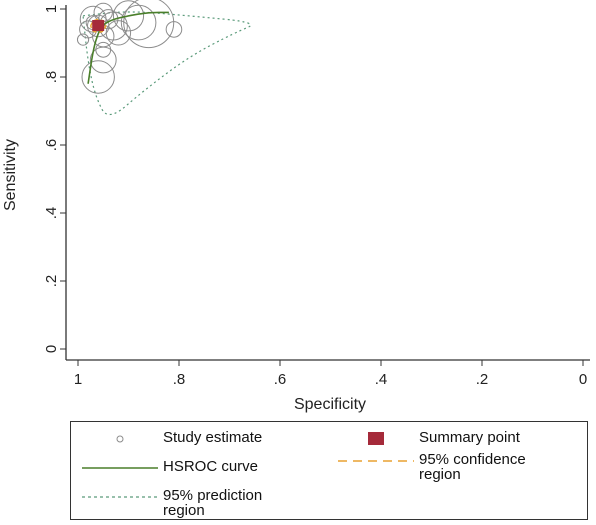  I want to click on hsroc-legend-symbol, so click(120, 468).